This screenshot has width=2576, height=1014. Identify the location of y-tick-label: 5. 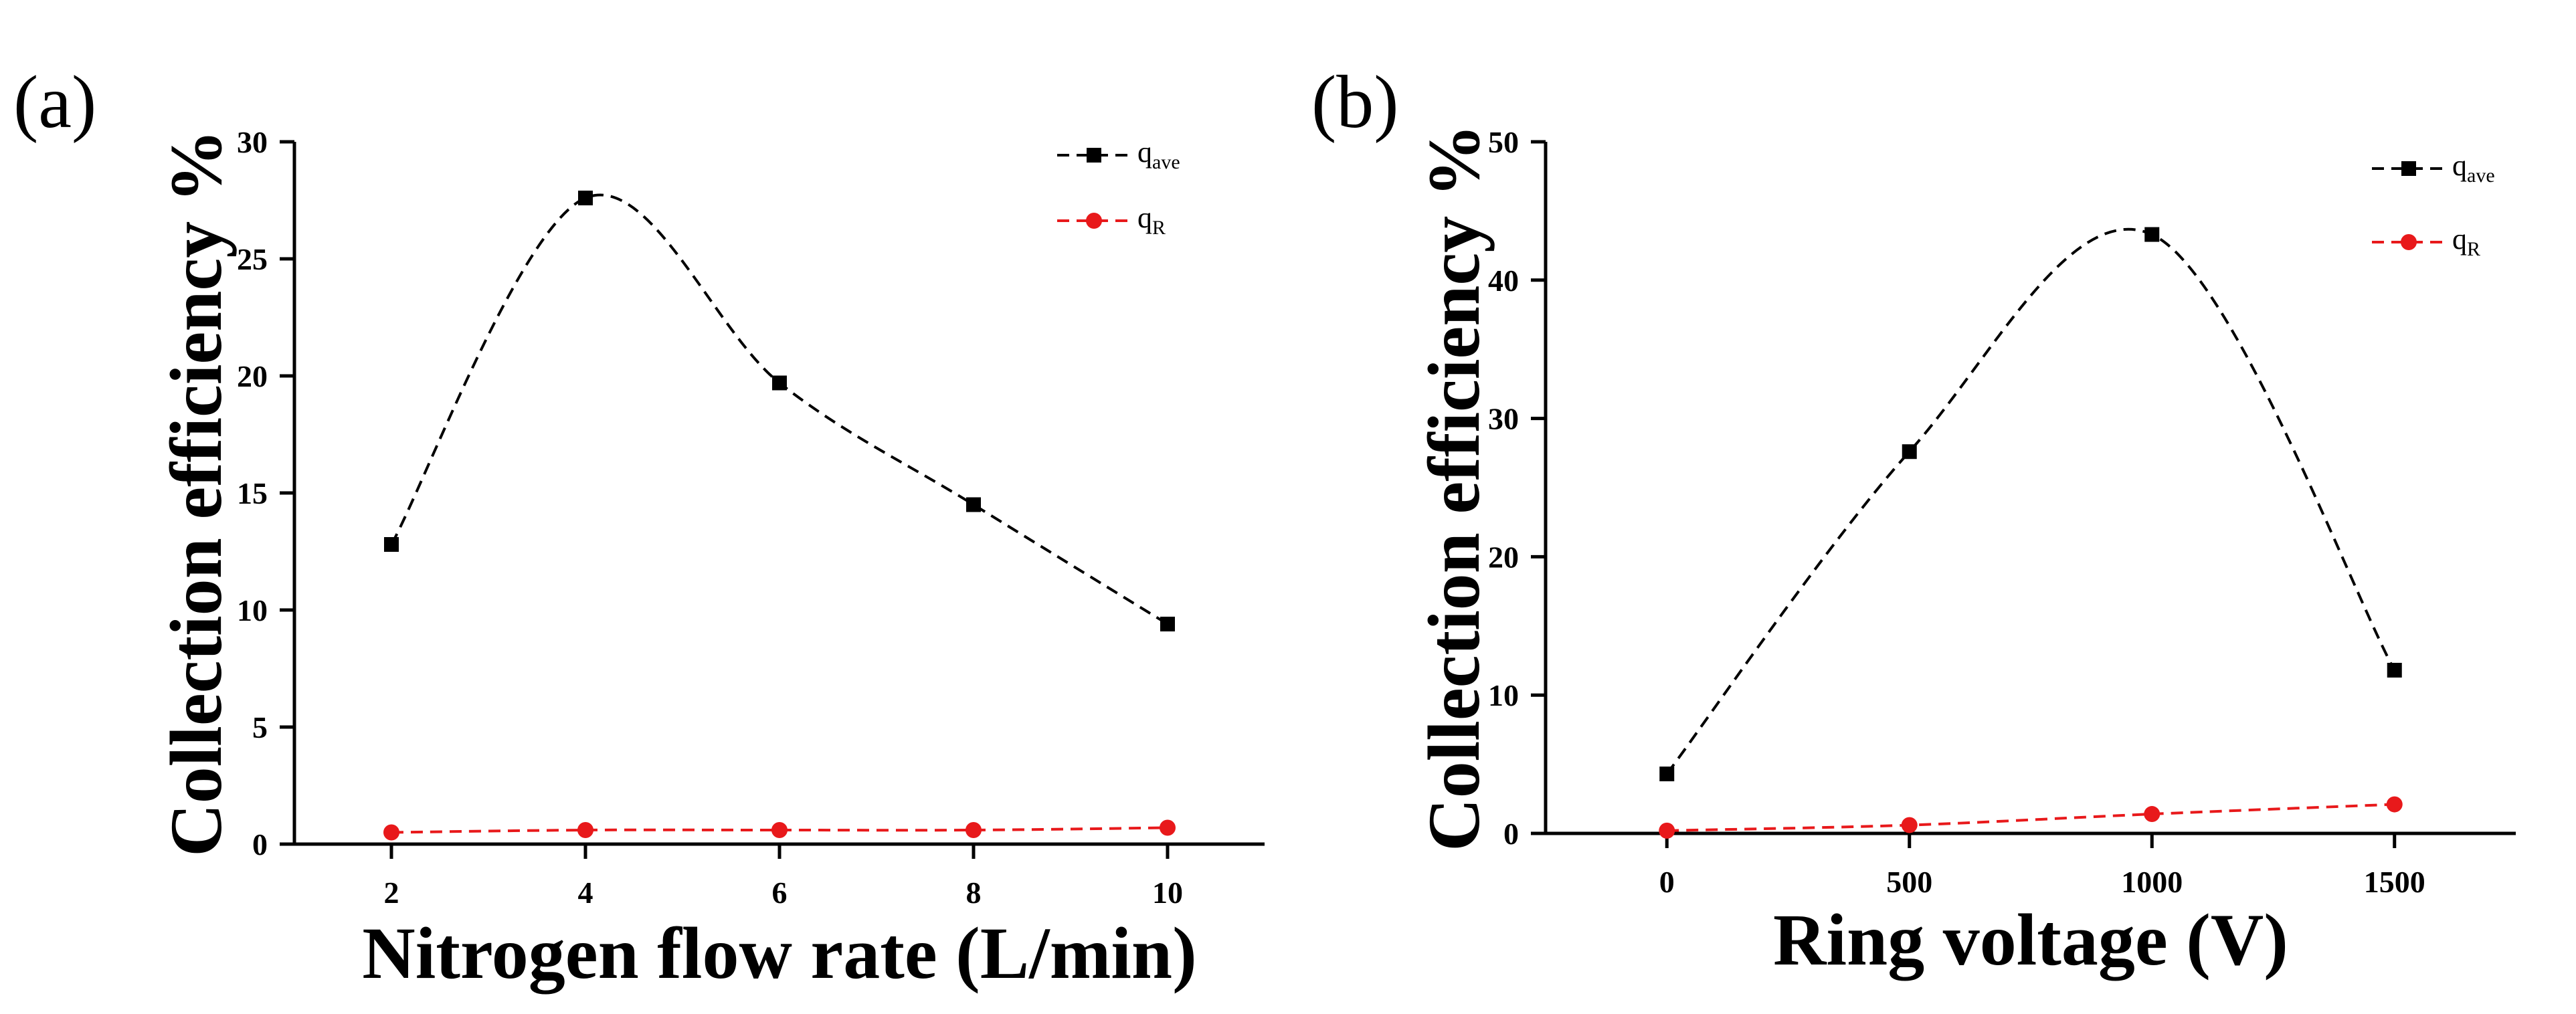
(260, 727).